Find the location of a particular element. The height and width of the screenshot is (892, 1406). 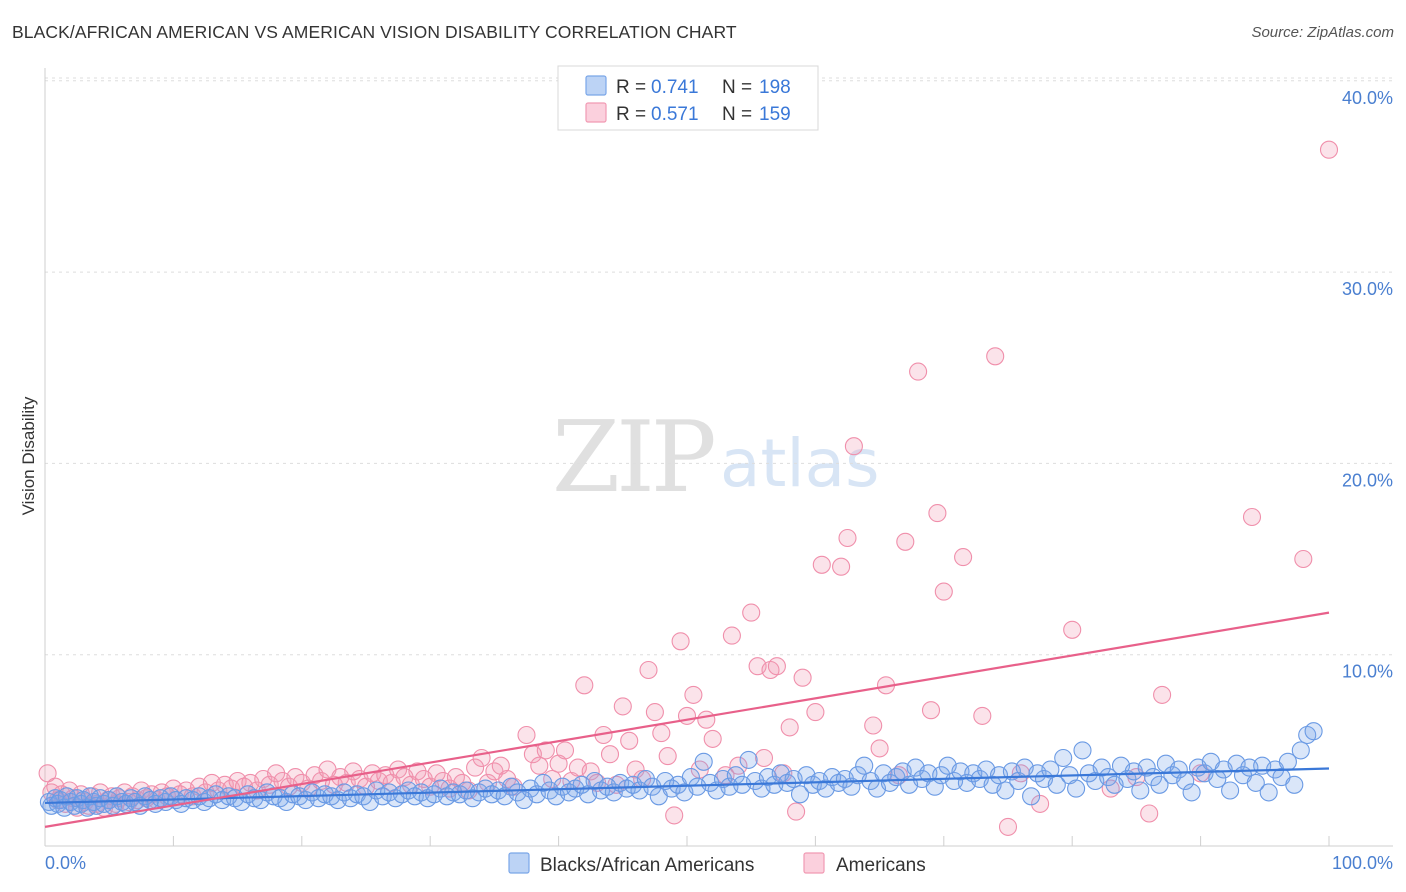

watermark-zip: ZIP is located at coordinates (633, 458).